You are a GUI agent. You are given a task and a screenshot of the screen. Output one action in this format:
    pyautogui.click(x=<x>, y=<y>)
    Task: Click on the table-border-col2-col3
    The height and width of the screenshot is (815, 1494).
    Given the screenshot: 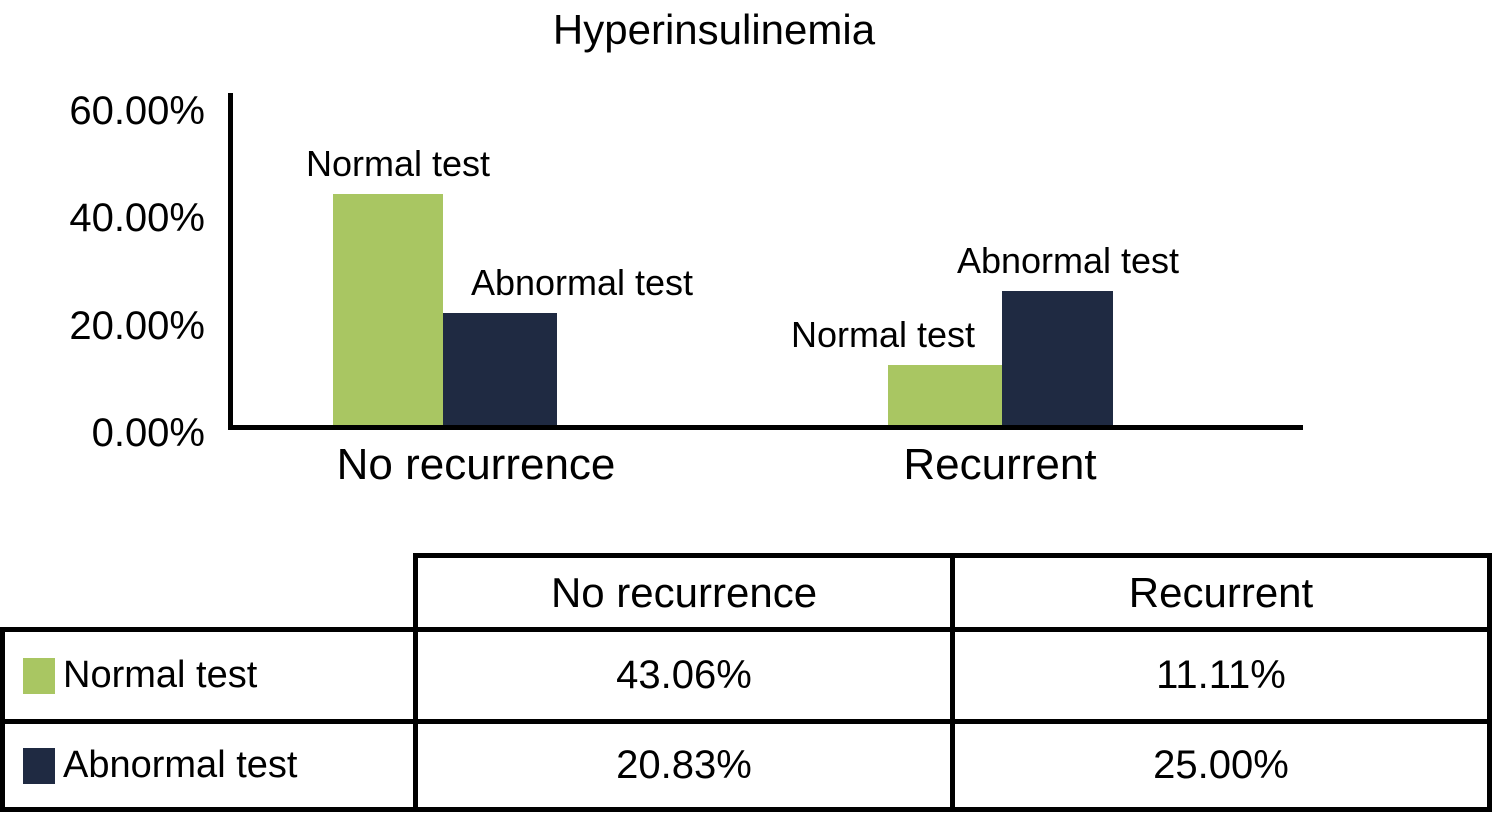 What is the action you would take?
    pyautogui.click(x=952, y=682)
    